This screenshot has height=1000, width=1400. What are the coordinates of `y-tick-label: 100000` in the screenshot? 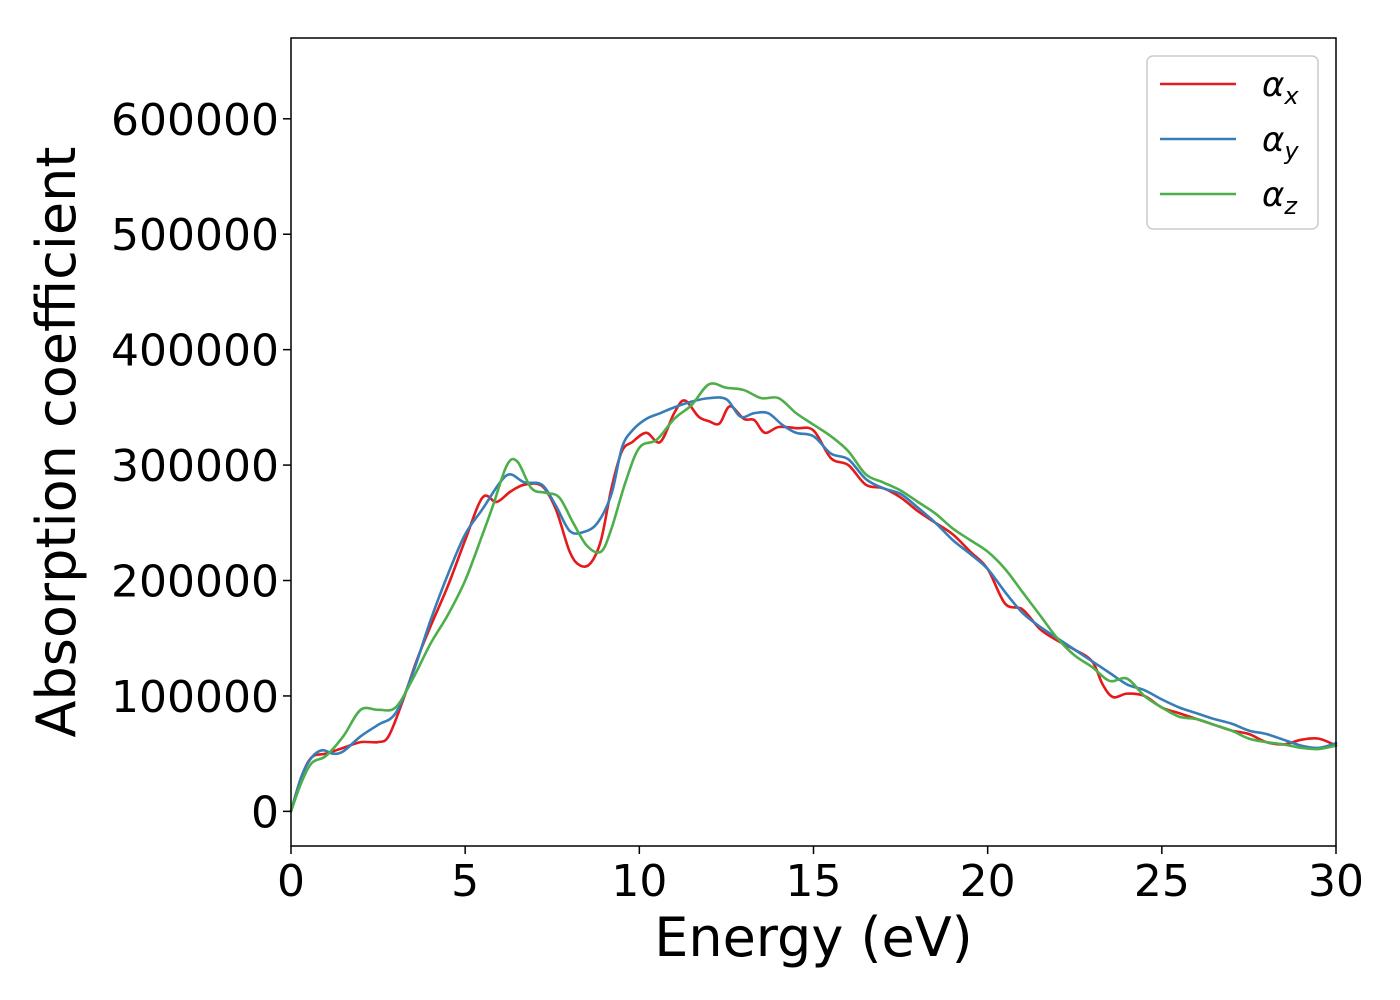 It's located at (195, 697).